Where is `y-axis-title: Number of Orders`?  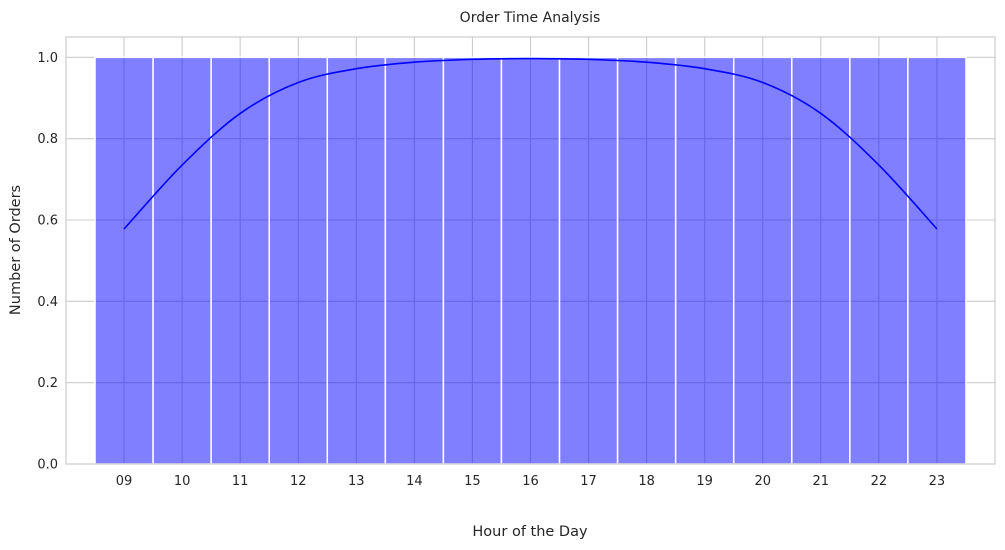
y-axis-title: Number of Orders is located at coordinates (16, 250).